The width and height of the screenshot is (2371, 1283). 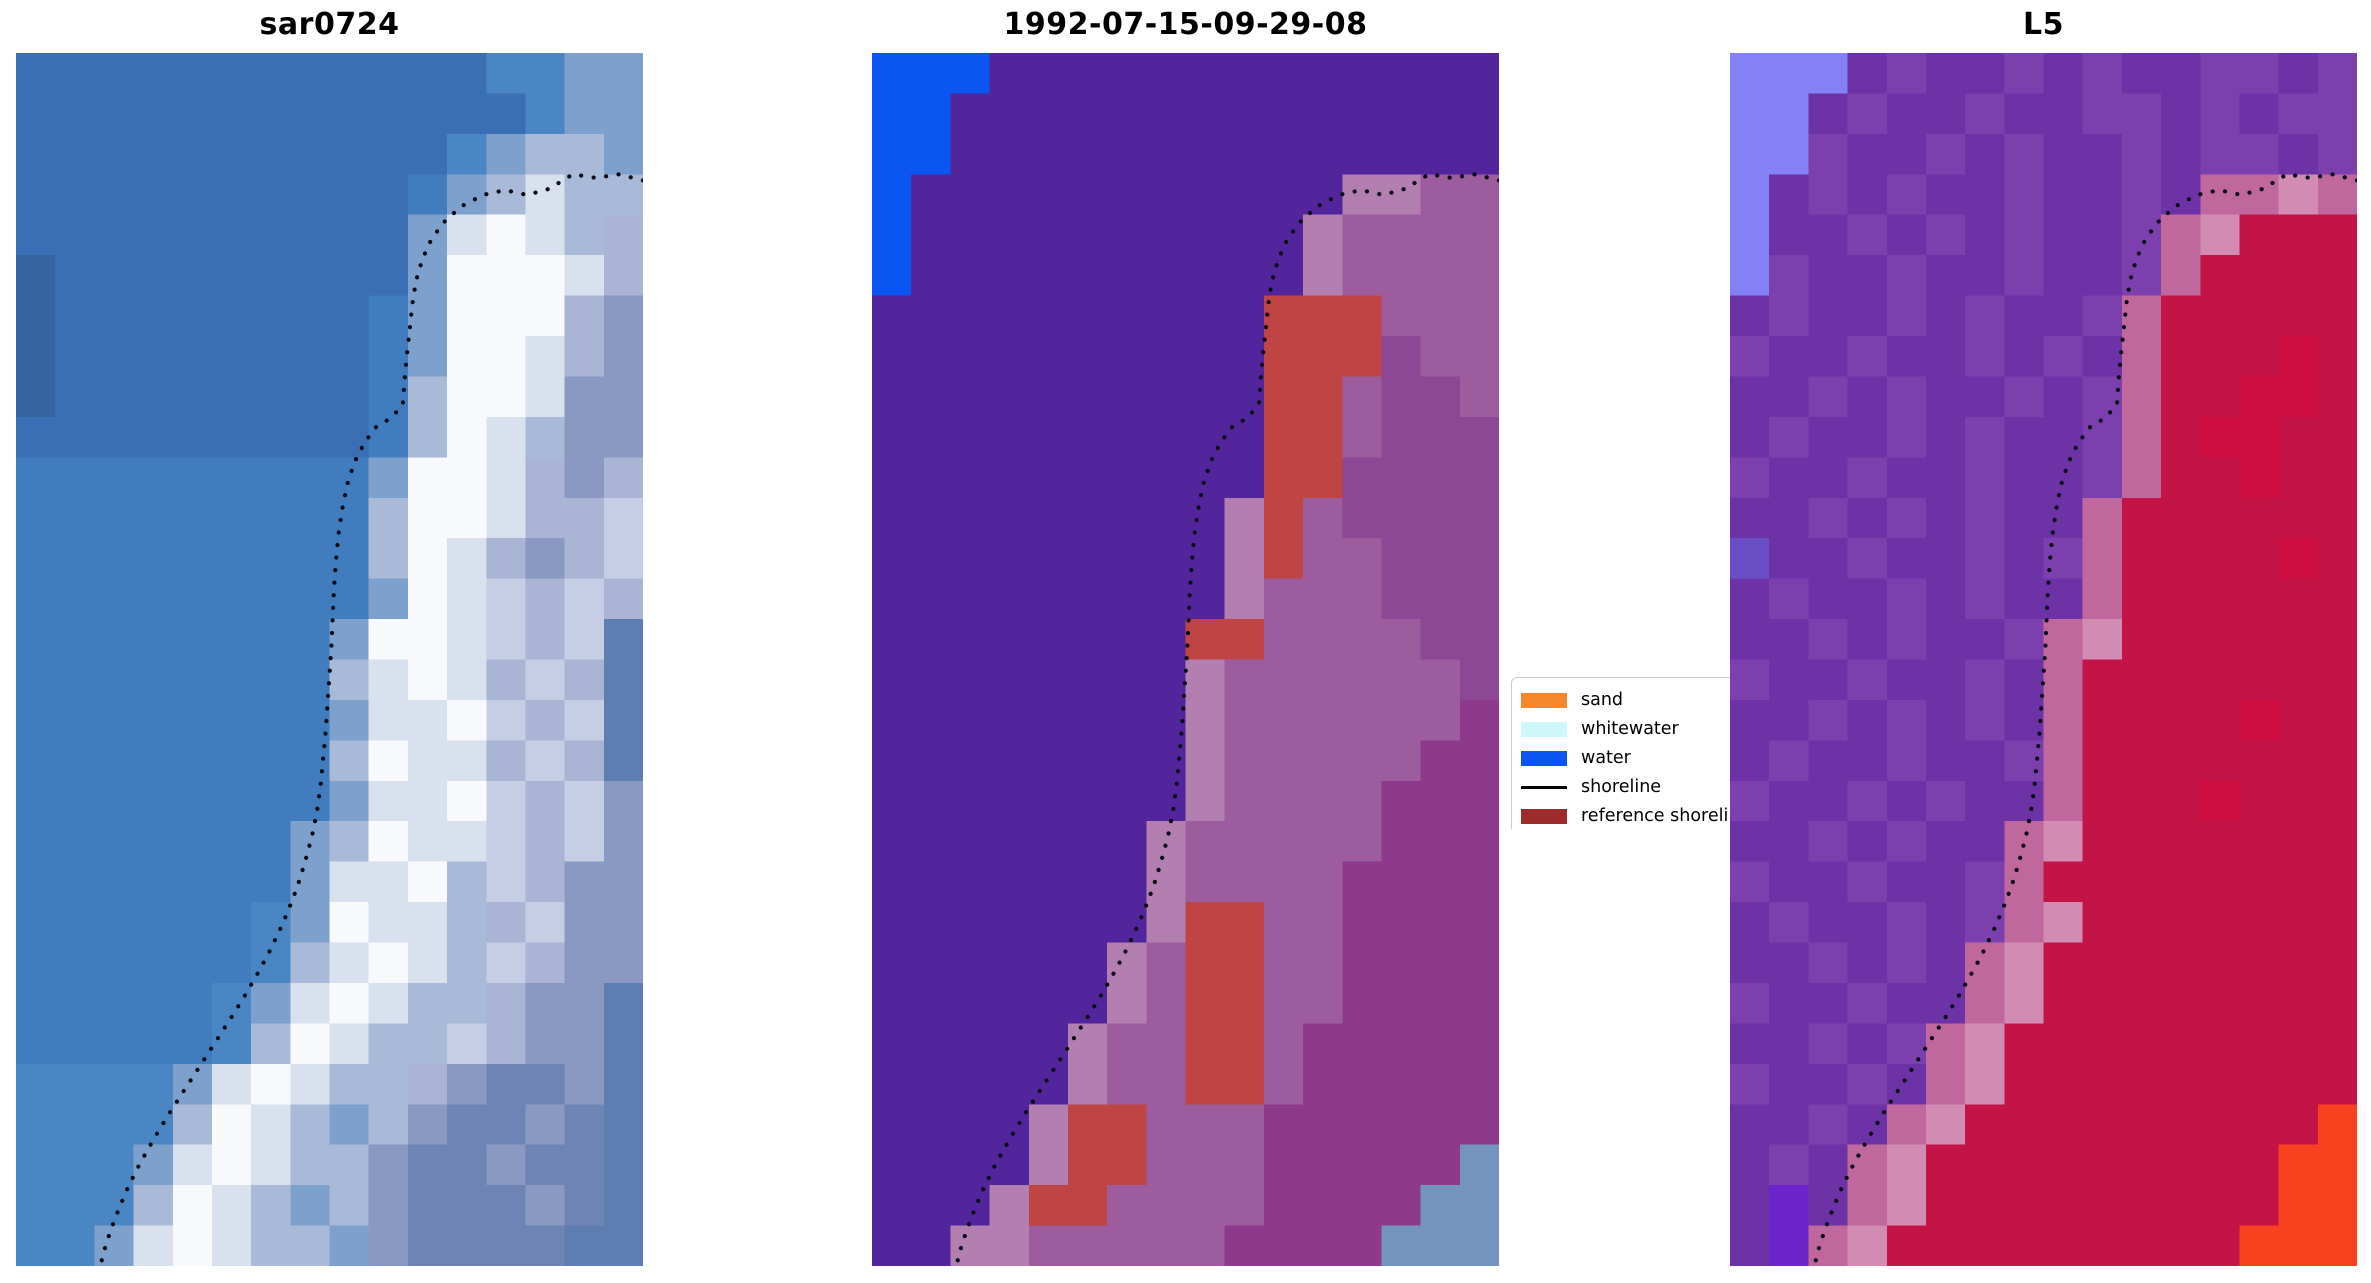 What do you see at coordinates (1621, 786) in the screenshot?
I see `legend-label-shoreline: shoreline` at bounding box center [1621, 786].